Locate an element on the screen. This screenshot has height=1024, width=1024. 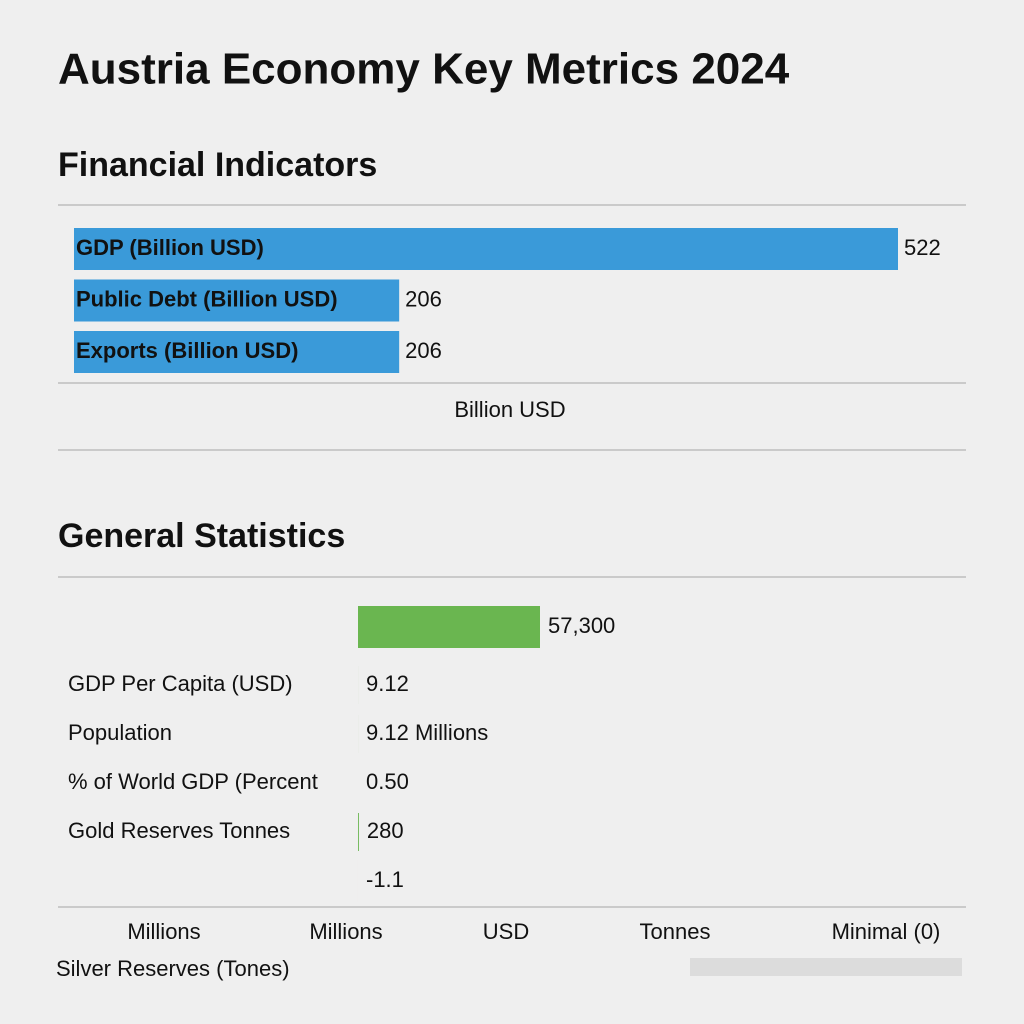
value-label: 57,300 is located at coordinates (581, 625).